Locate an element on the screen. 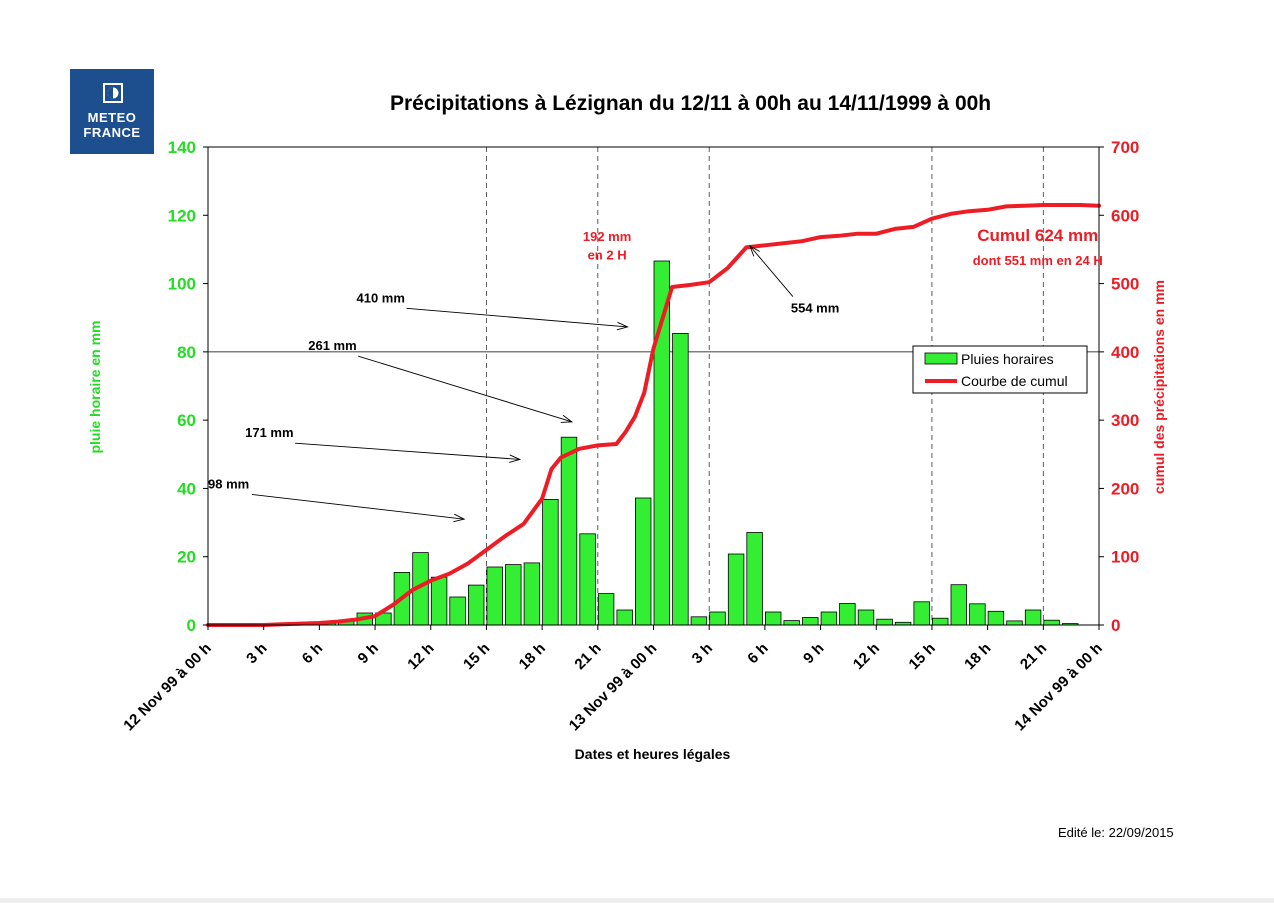 This screenshot has width=1274, height=903. annotation-label: 554 mm is located at coordinates (815, 308).